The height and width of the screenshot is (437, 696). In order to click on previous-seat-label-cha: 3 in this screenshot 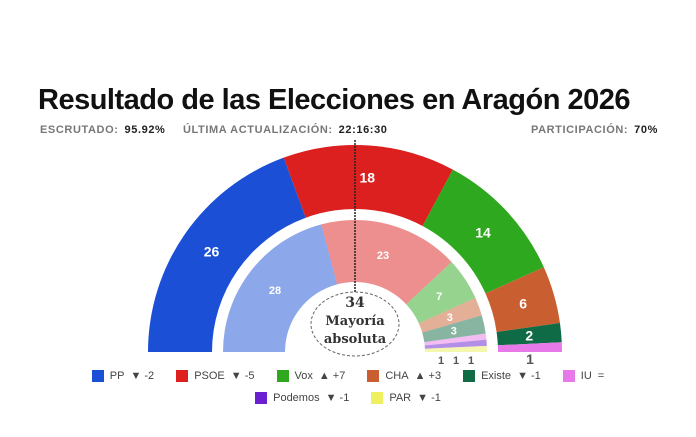, I will do `click(450, 318)`.